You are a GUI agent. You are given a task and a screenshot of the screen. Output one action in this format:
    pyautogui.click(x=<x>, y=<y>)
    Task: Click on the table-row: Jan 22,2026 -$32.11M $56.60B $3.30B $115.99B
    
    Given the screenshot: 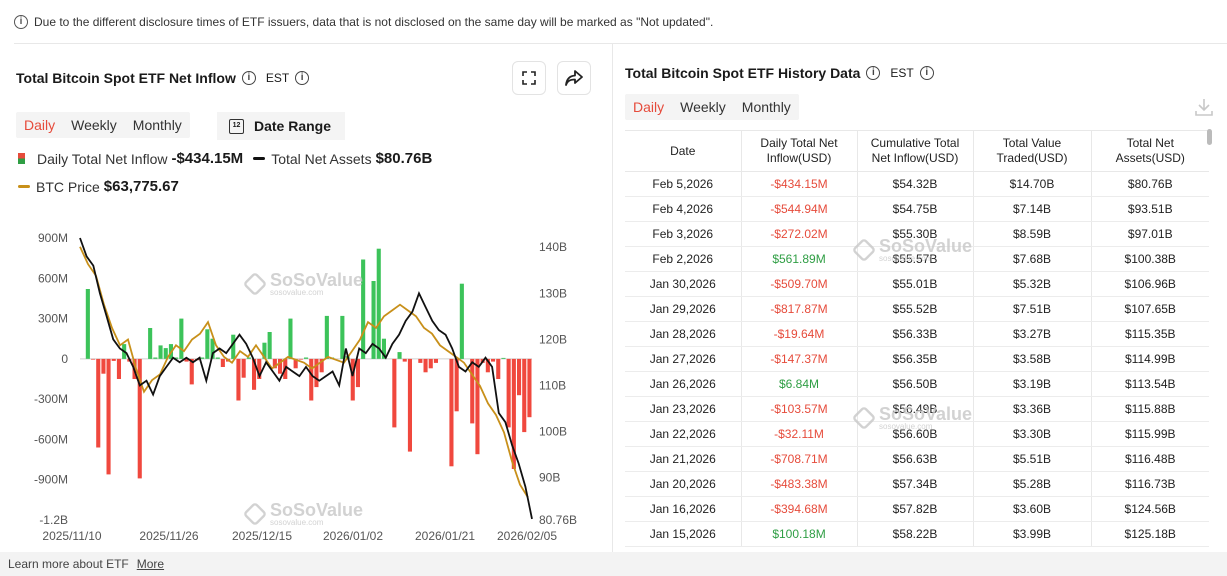 What is the action you would take?
    pyautogui.click(x=917, y=434)
    